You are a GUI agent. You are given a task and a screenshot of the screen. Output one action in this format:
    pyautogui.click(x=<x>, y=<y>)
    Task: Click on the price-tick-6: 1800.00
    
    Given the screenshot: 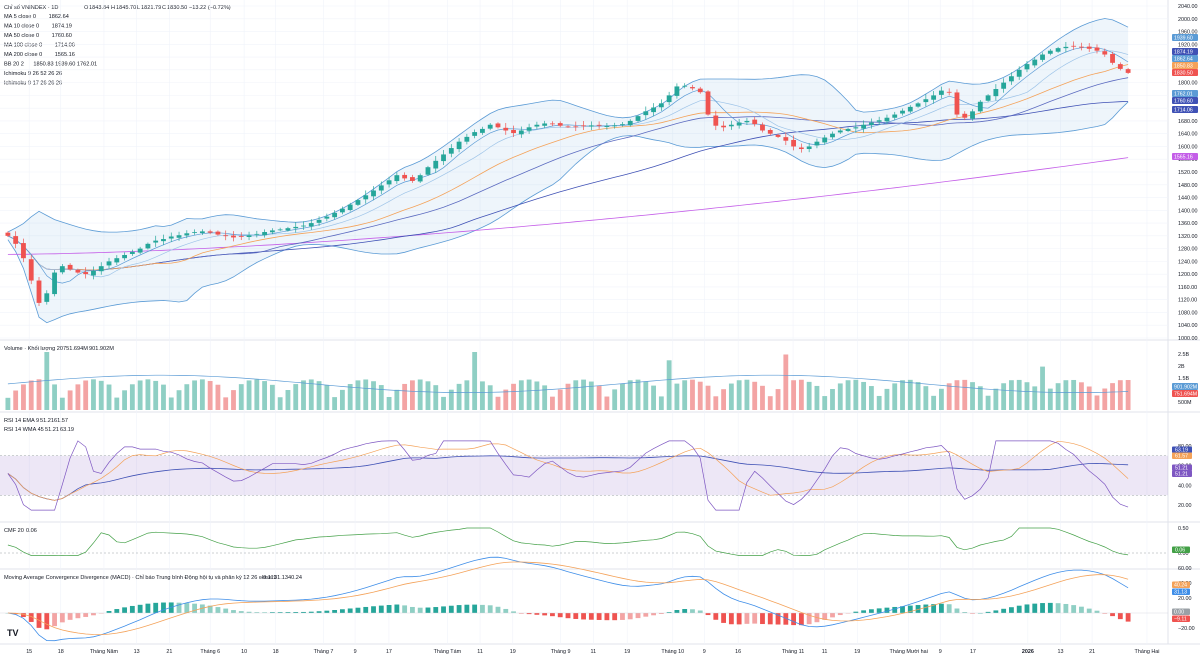 What is the action you would take?
    pyautogui.click(x=1188, y=84)
    